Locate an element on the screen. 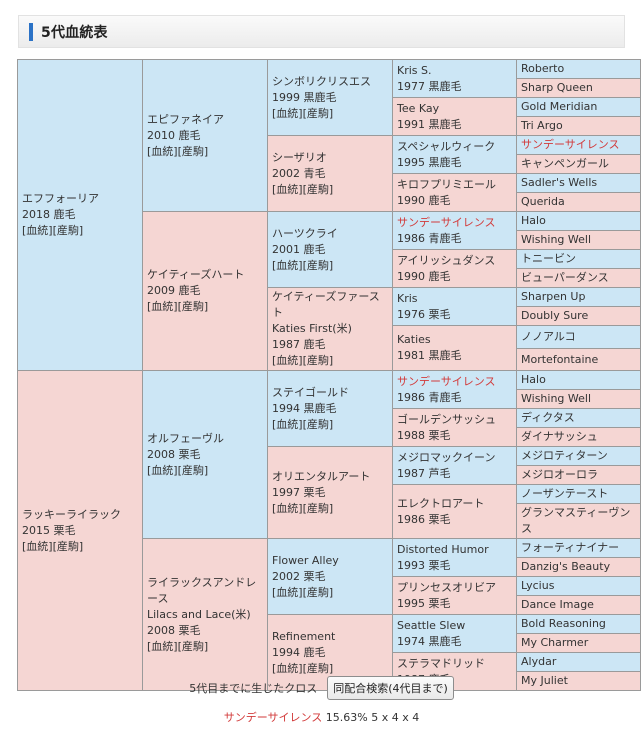  horse-name-link: スペシャルウィーク is located at coordinates (446, 146).